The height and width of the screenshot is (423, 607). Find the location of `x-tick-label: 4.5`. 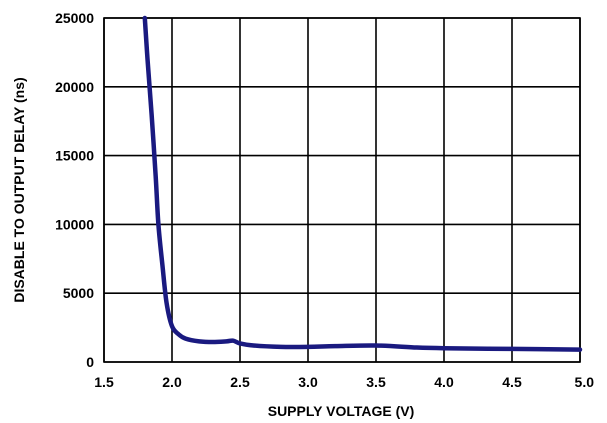

x-tick-label: 4.5 is located at coordinates (512, 382).